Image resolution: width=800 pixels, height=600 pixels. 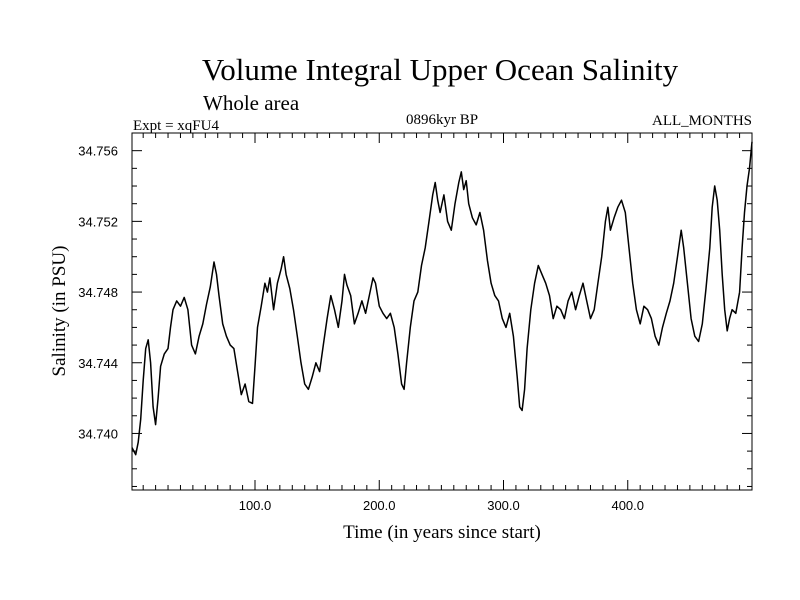 I want to click on chart-title: Volume Integral Upper Ocean Salinity, so click(x=440, y=69).